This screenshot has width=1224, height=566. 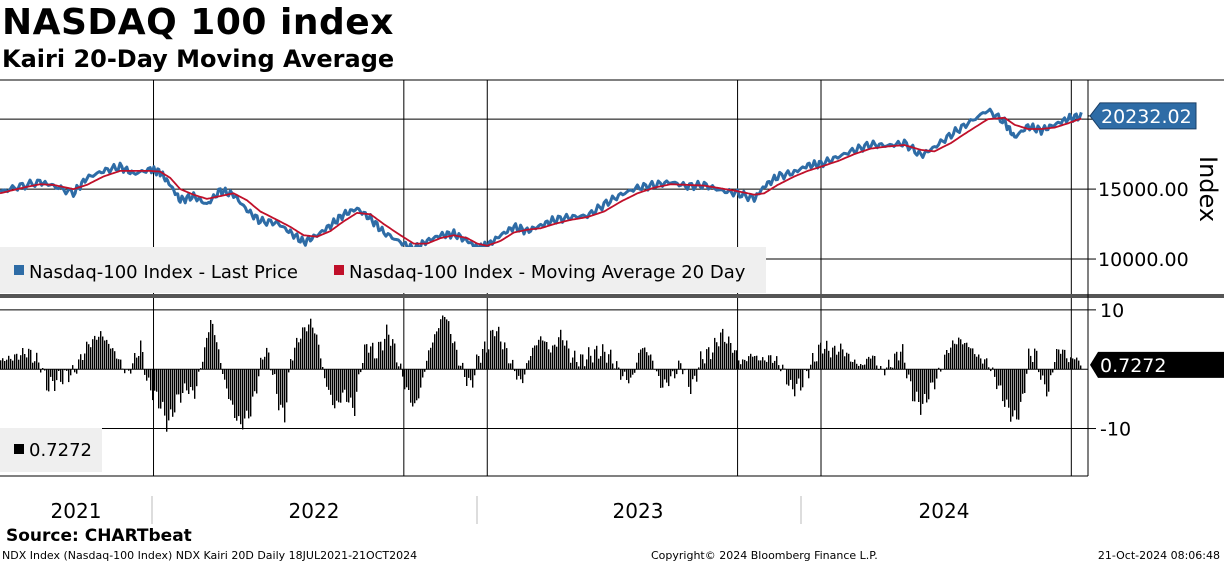 What do you see at coordinates (76, 511) in the screenshot?
I see `year-label-2021: 2021` at bounding box center [76, 511].